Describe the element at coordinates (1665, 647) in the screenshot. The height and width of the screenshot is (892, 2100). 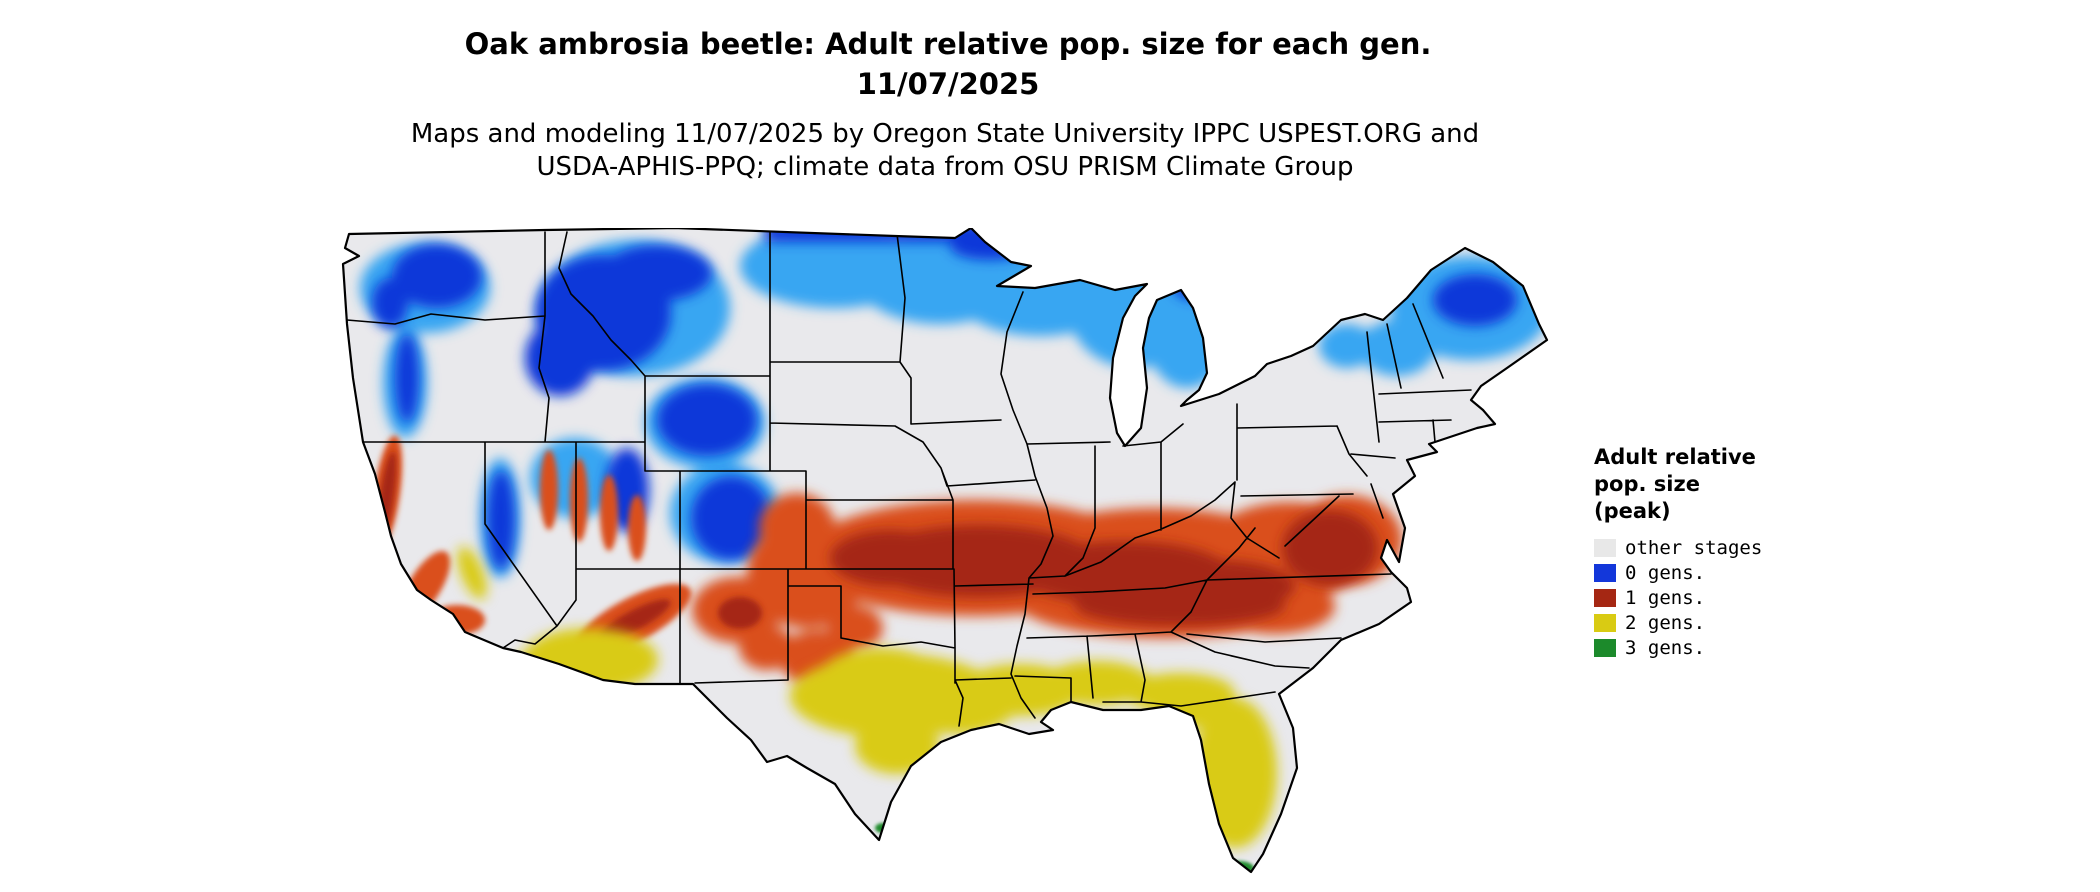
I see `legend-label-3-gens: 3 gens.` at that location.